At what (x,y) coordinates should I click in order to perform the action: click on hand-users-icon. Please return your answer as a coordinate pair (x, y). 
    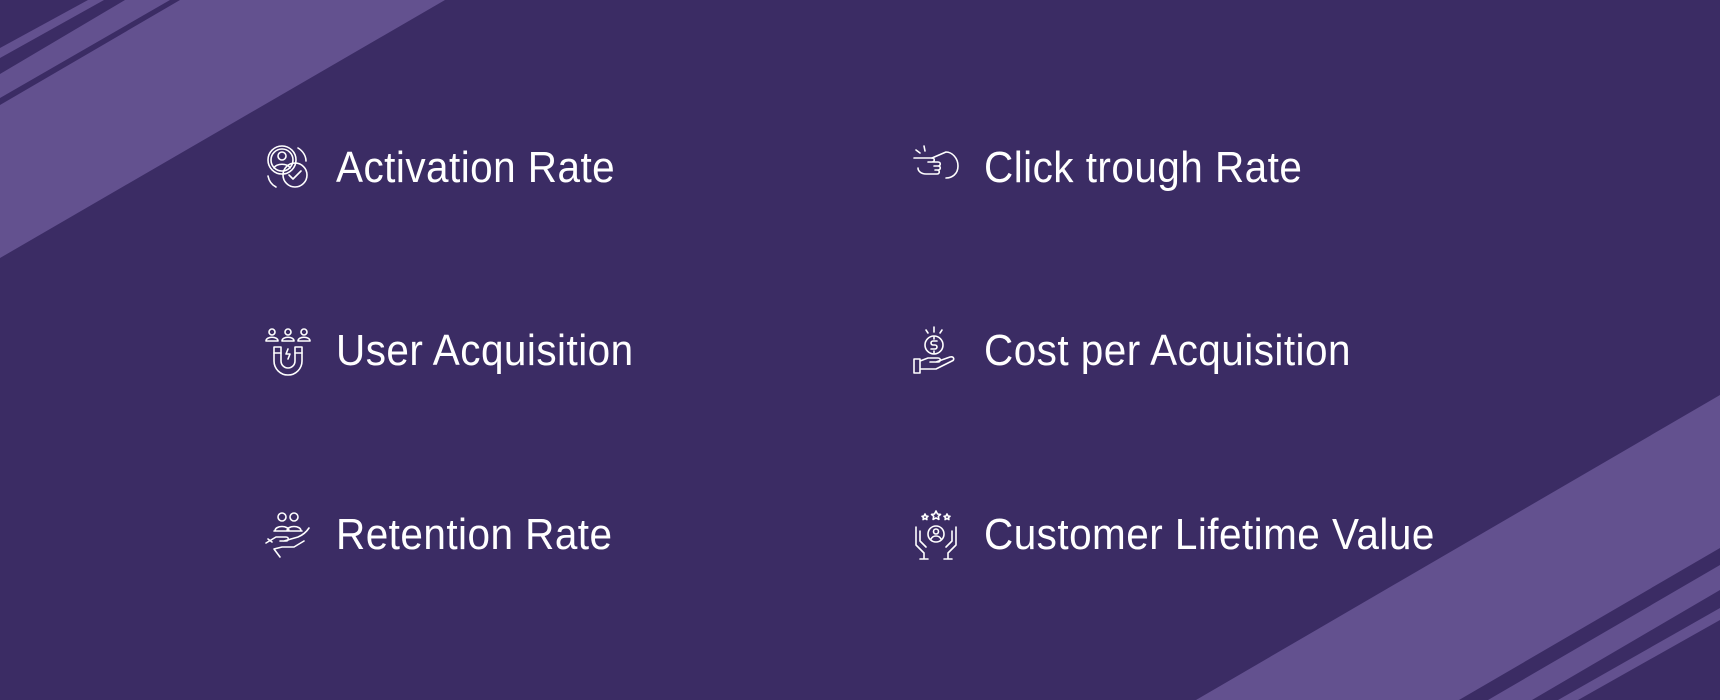
    Looking at the image, I should click on (287, 535).